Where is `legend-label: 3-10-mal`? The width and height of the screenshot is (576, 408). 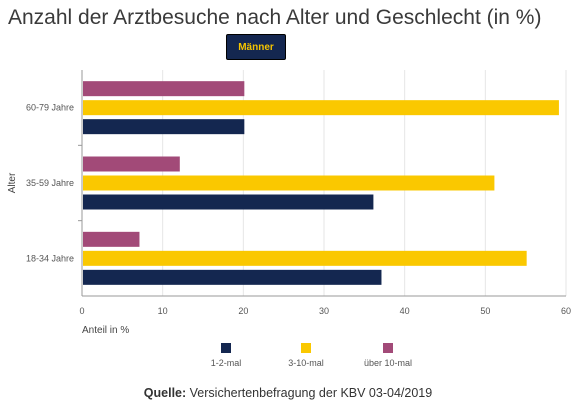
legend-label: 3-10-mal is located at coordinates (306, 363).